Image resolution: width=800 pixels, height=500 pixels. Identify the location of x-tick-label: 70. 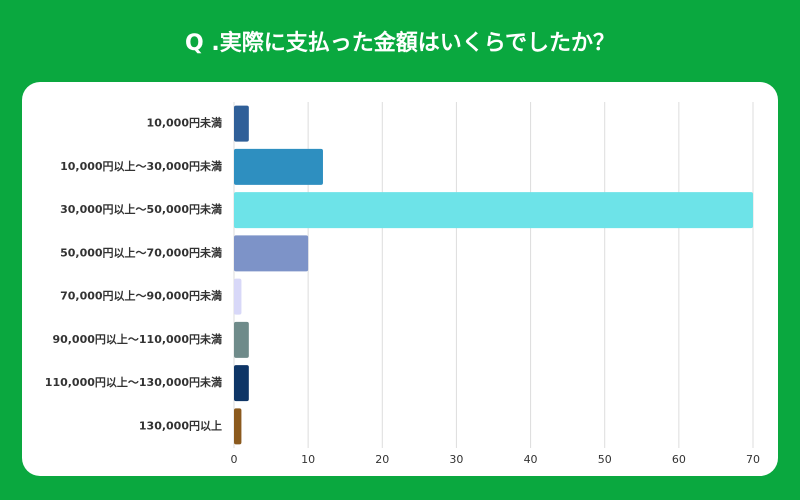
(753, 459).